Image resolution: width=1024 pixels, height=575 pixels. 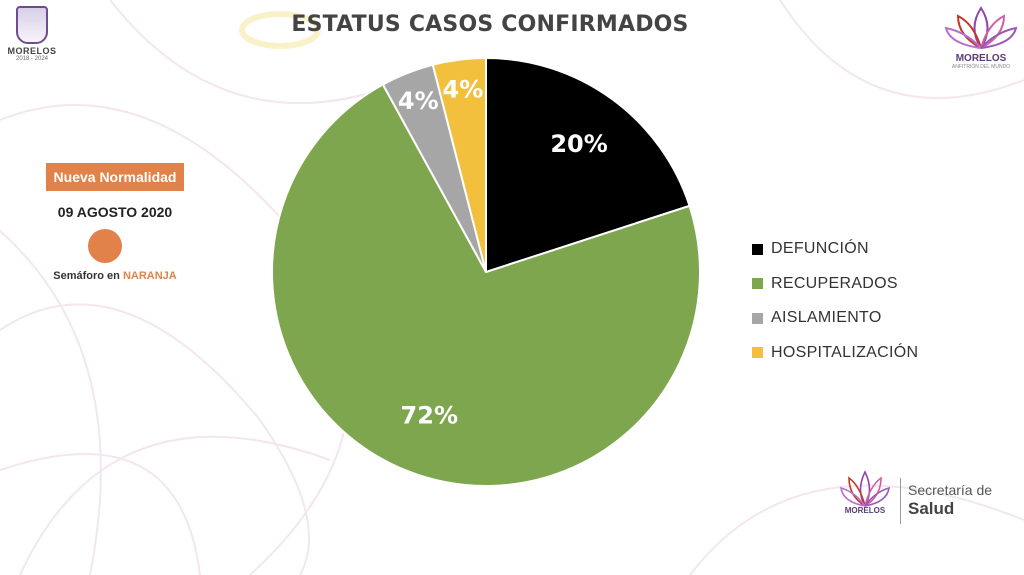 I want to click on legend-label-3: HOSPITALIZACIÓN, so click(x=845, y=352).